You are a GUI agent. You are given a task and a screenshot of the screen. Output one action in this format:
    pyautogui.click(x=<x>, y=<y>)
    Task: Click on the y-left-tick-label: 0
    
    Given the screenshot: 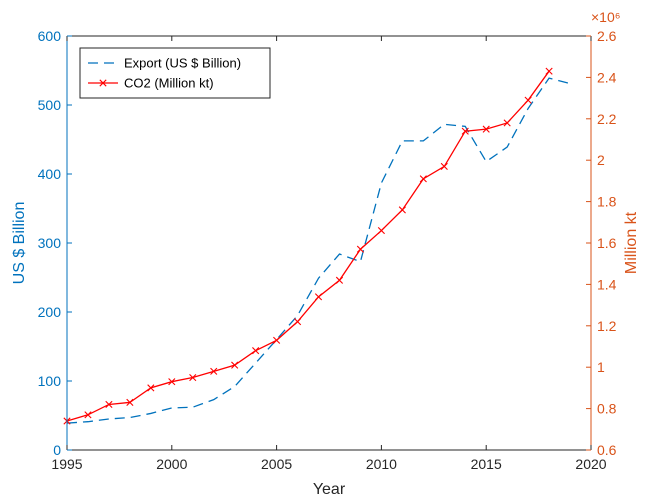 What is the action you would take?
    pyautogui.click(x=57, y=450)
    